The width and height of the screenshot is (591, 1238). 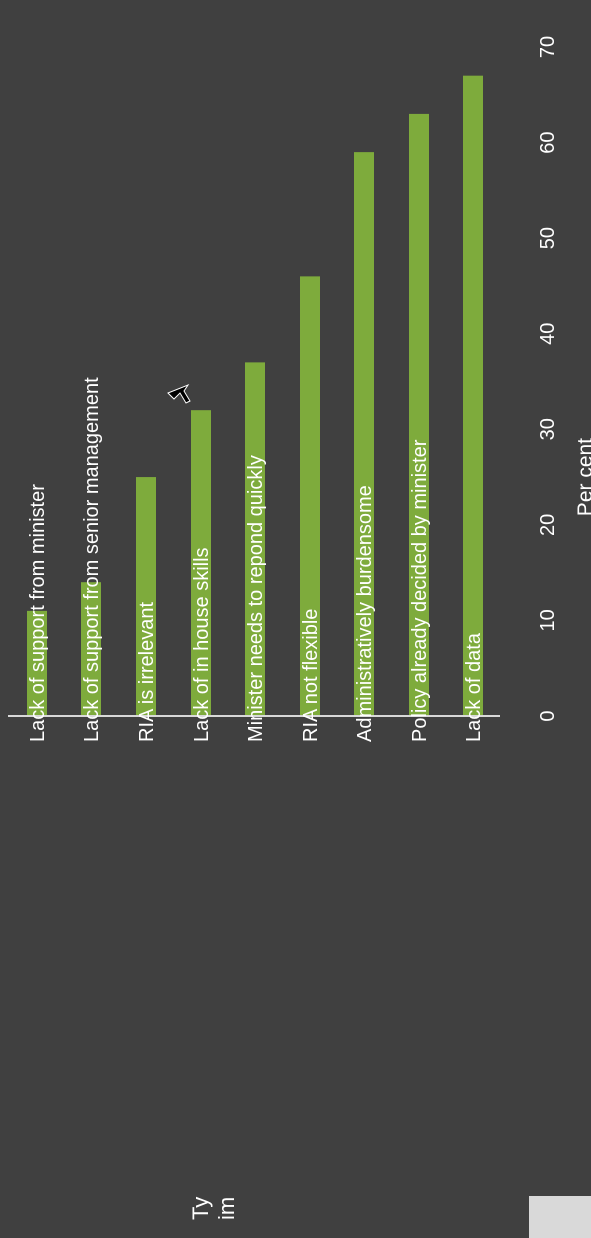 What do you see at coordinates (420, 590) in the screenshot?
I see `category-label: Policy already decided by minister` at bounding box center [420, 590].